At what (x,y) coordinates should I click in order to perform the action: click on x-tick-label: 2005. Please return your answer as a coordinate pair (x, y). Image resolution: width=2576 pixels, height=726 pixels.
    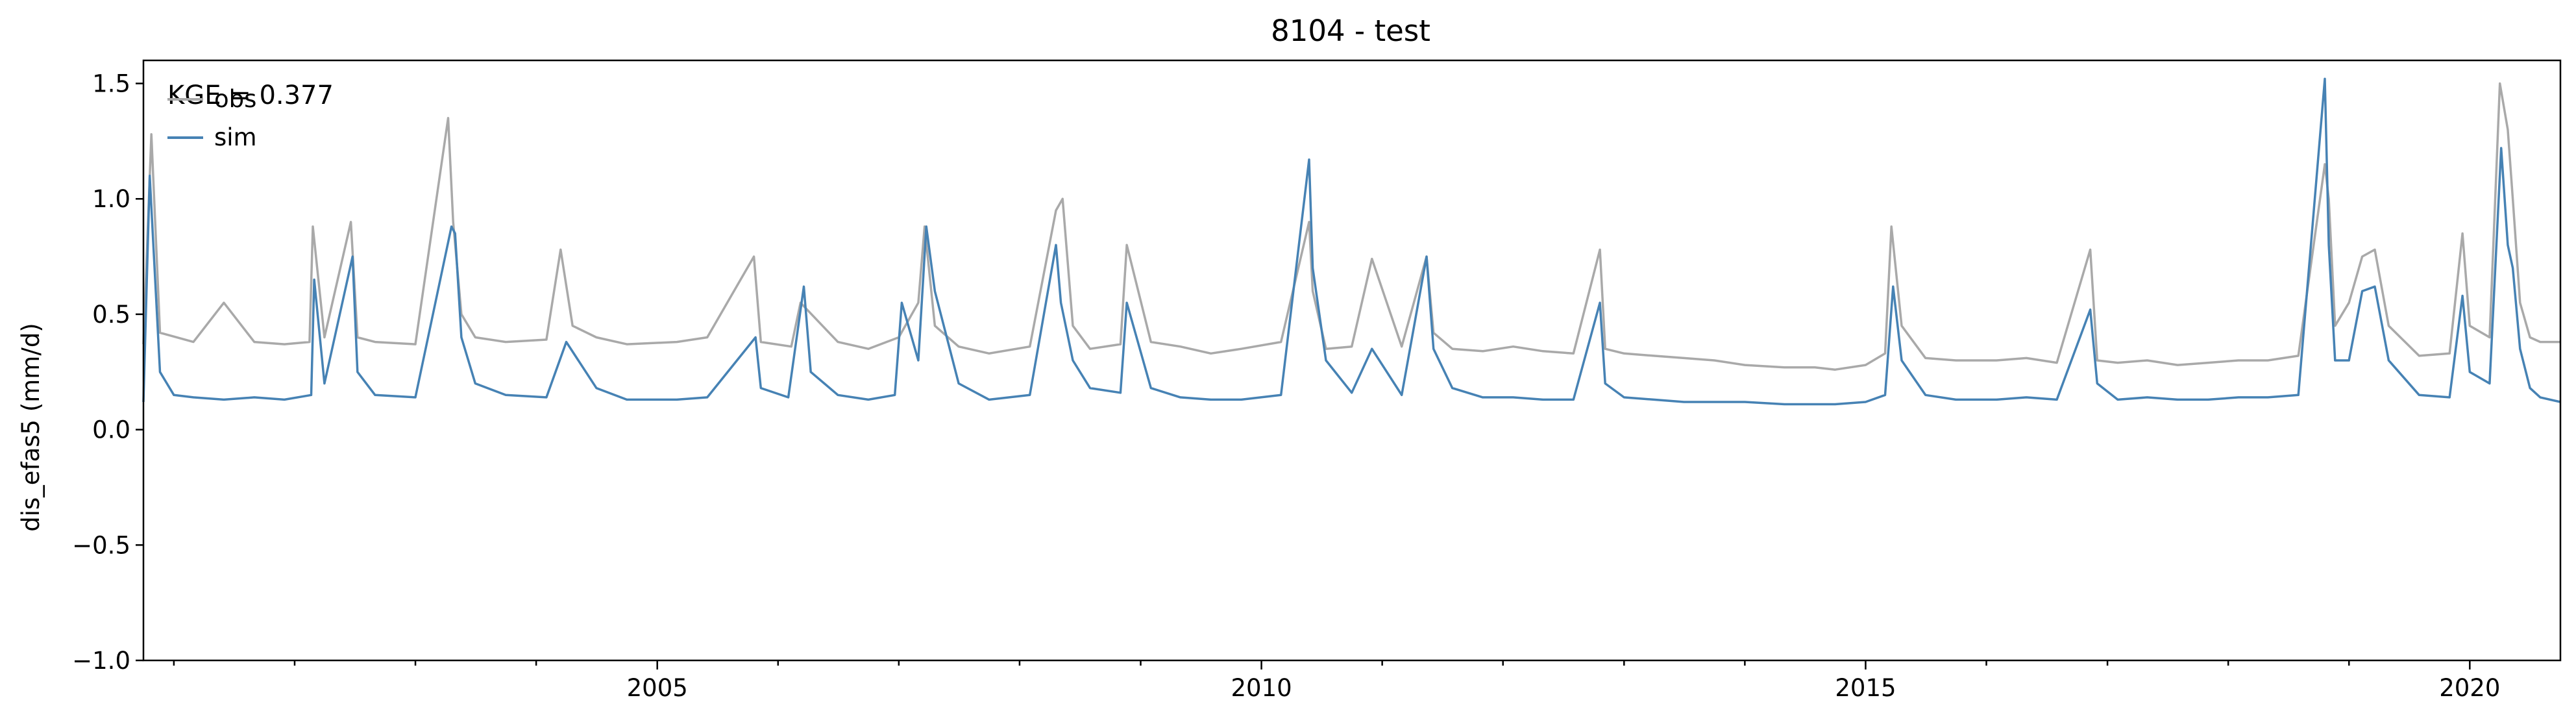
    Looking at the image, I should click on (657, 688).